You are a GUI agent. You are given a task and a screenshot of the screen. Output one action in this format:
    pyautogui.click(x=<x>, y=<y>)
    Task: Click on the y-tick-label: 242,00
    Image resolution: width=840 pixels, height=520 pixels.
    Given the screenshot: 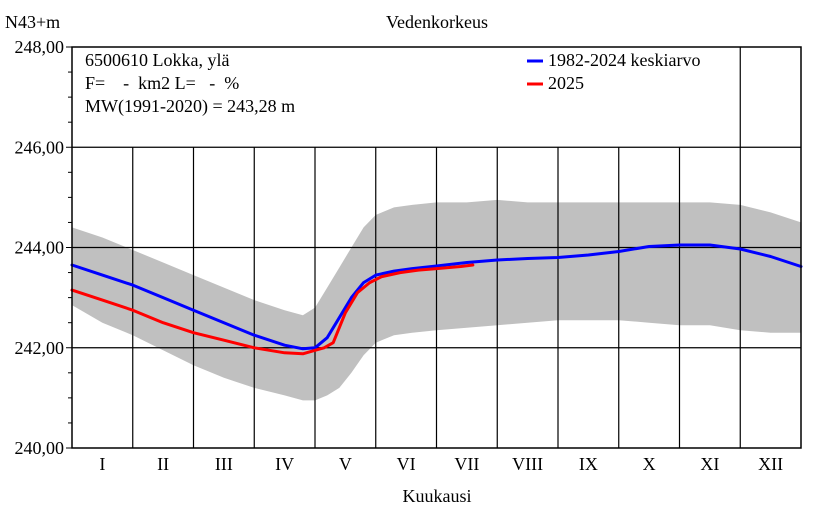 What is the action you would take?
    pyautogui.click(x=40, y=348)
    